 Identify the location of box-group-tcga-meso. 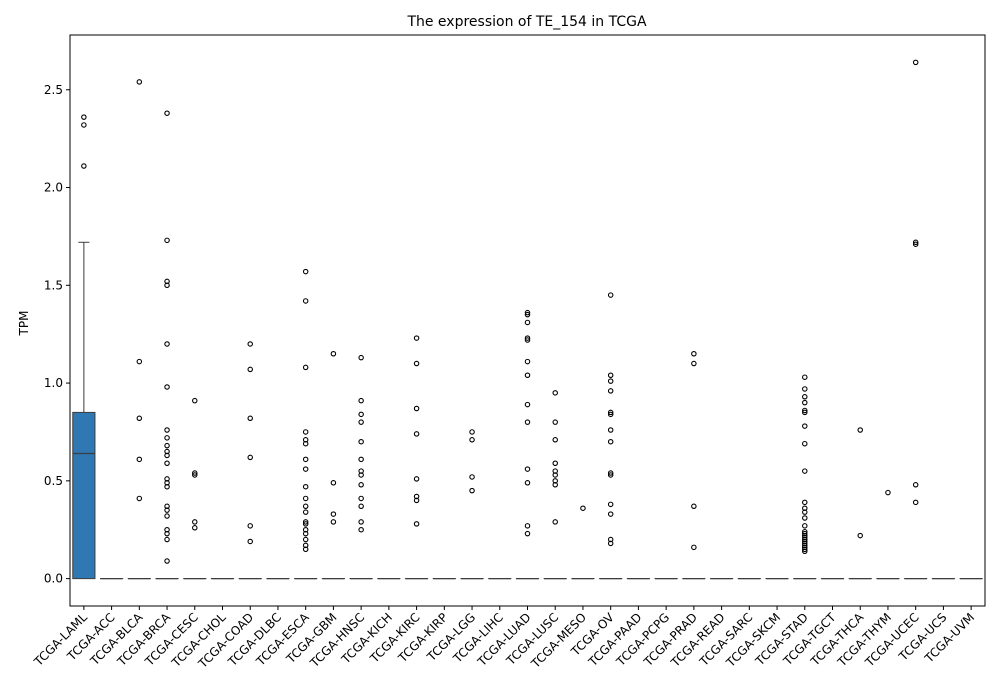
(583, 542).